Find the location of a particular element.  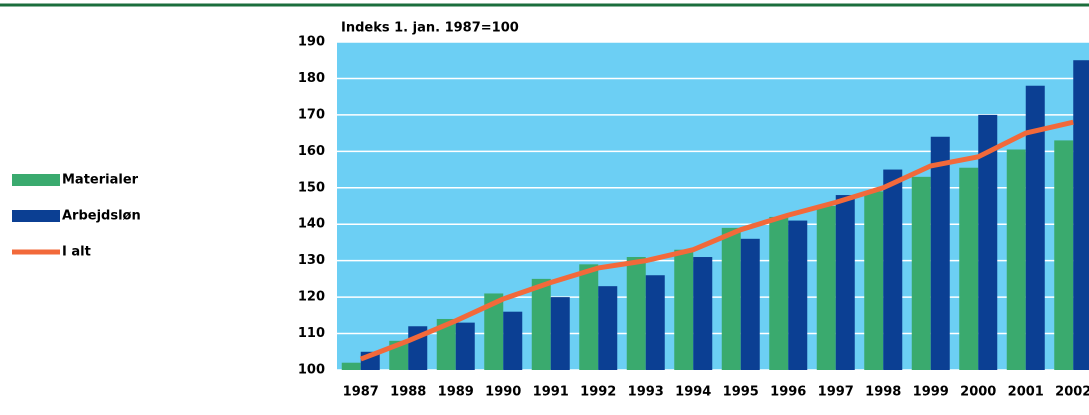

x-tick-label: 1999 is located at coordinates (931, 392).